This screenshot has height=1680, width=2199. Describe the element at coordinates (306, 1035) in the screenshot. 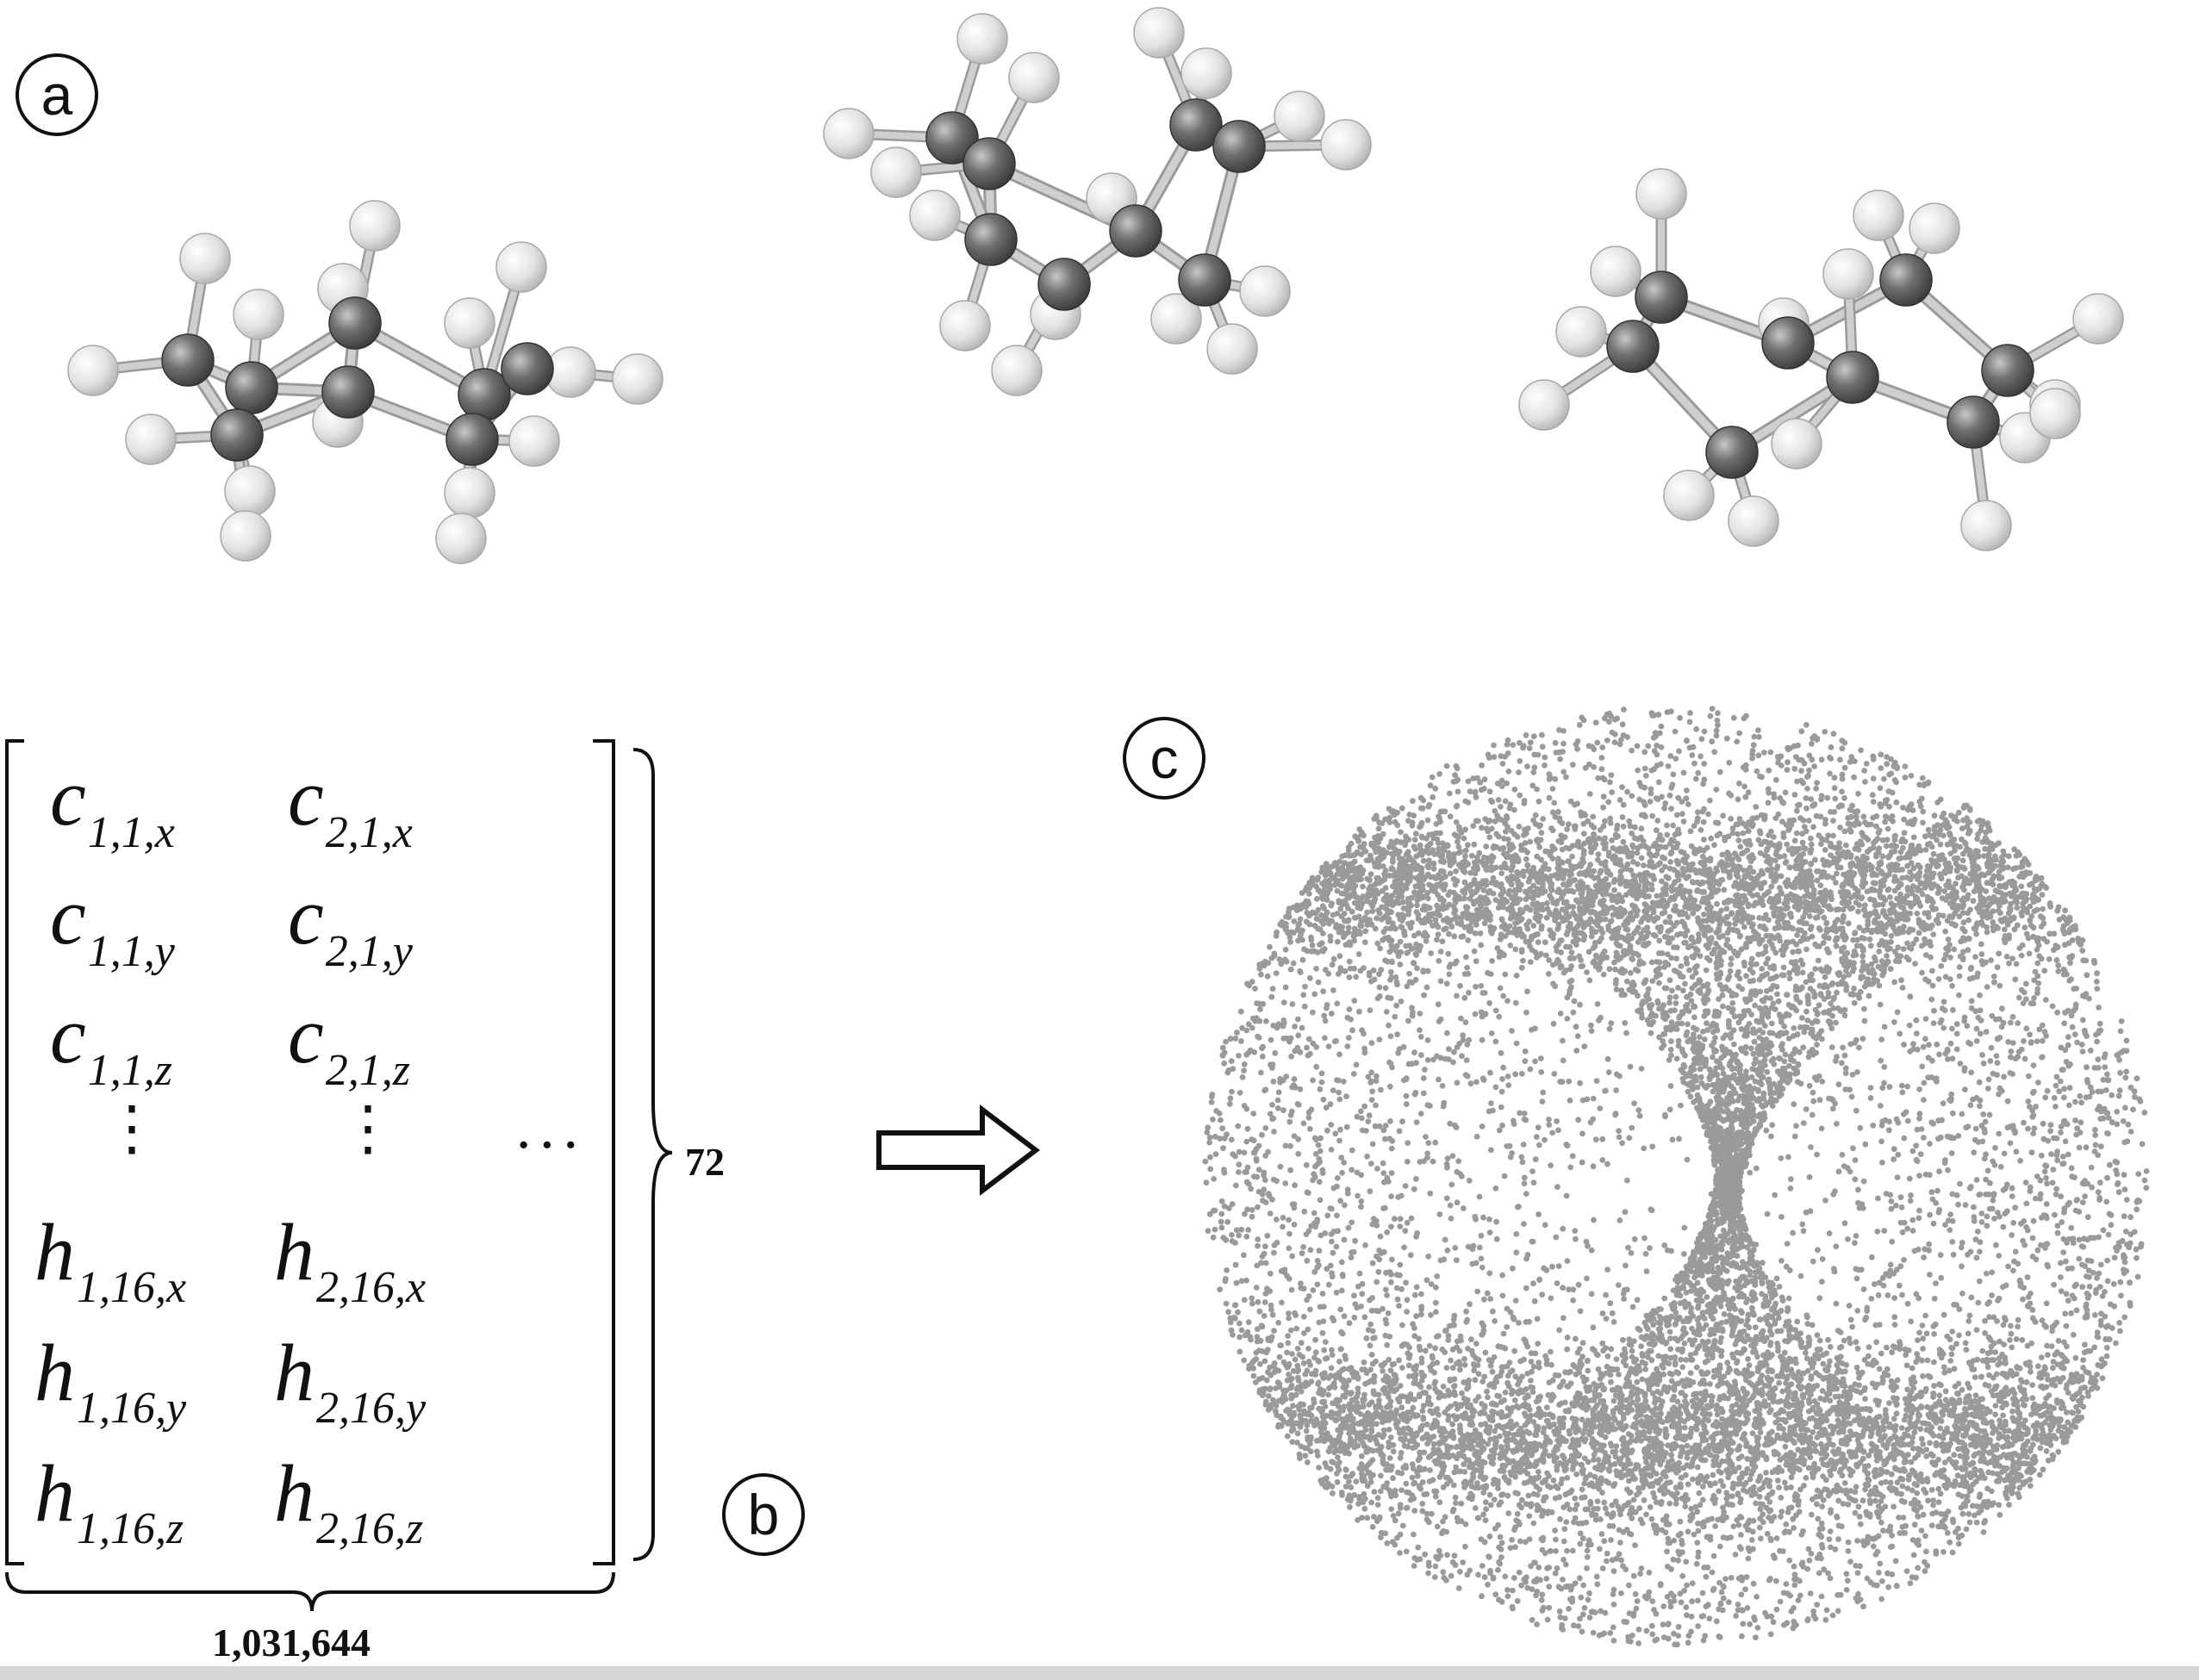

I see `cell-base: c` at that location.